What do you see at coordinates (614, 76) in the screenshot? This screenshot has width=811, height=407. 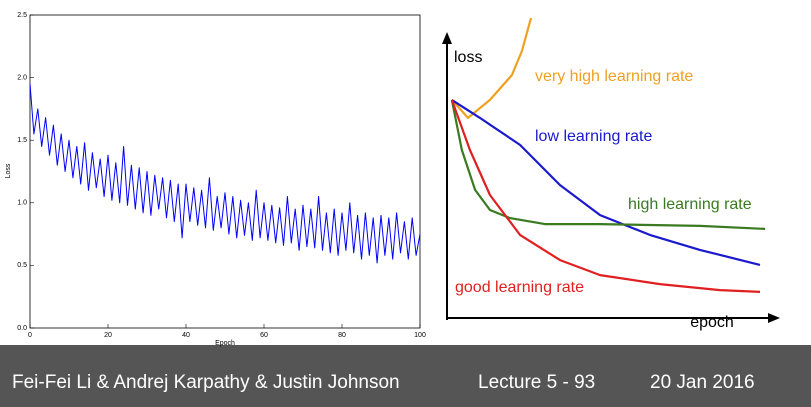 I see `series-label: very high learning rate` at bounding box center [614, 76].